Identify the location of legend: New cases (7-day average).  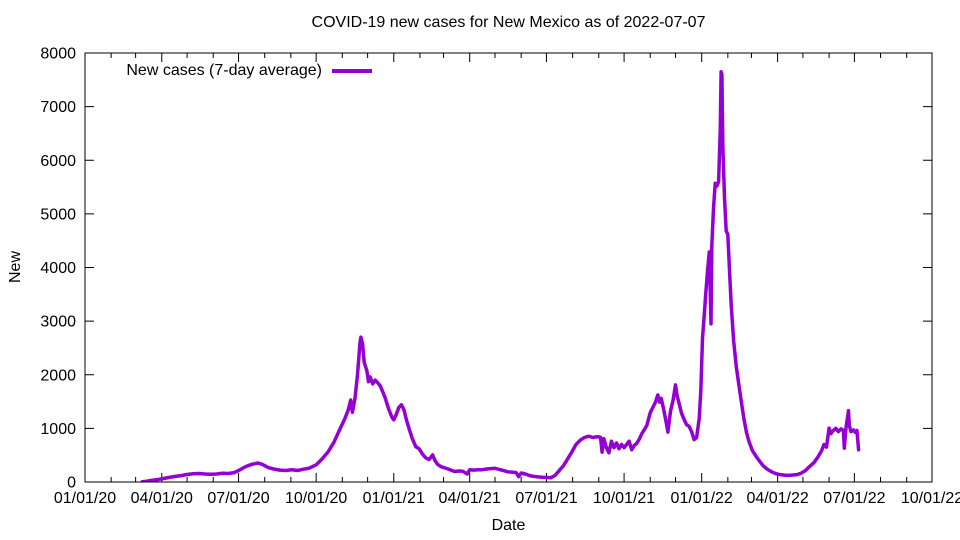
(249, 71).